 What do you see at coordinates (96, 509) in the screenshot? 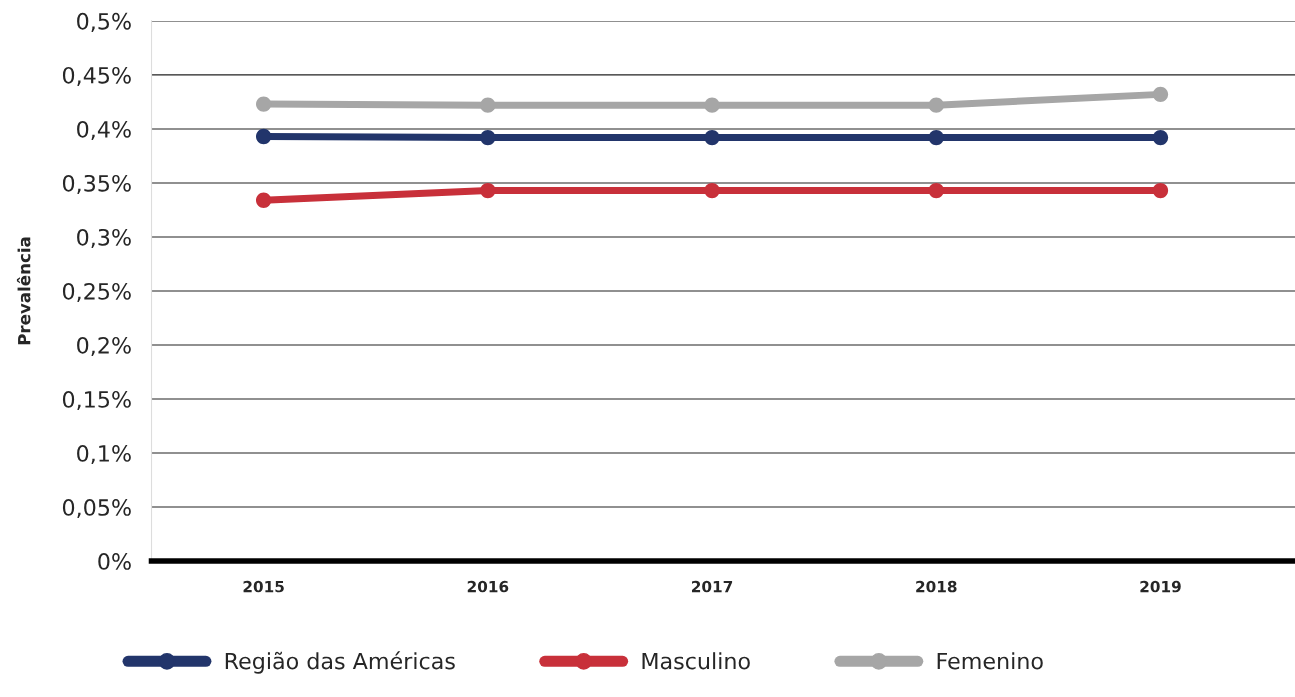
I see `y-tick-label: 0,05%` at bounding box center [96, 509].